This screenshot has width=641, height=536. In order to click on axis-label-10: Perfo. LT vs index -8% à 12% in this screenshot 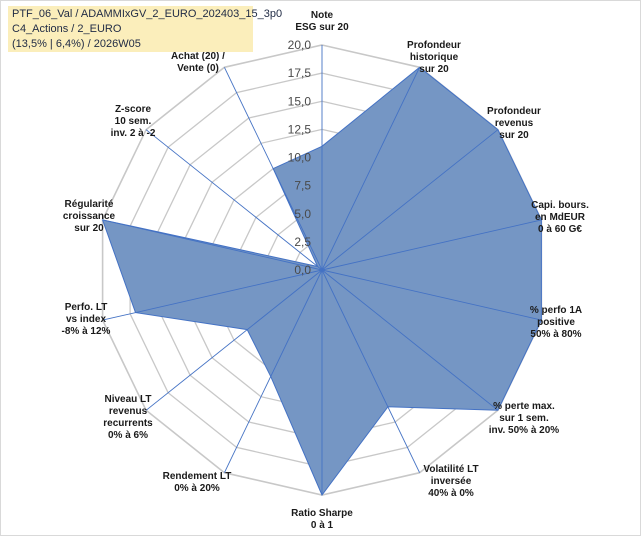, I will do `click(86, 319)`.